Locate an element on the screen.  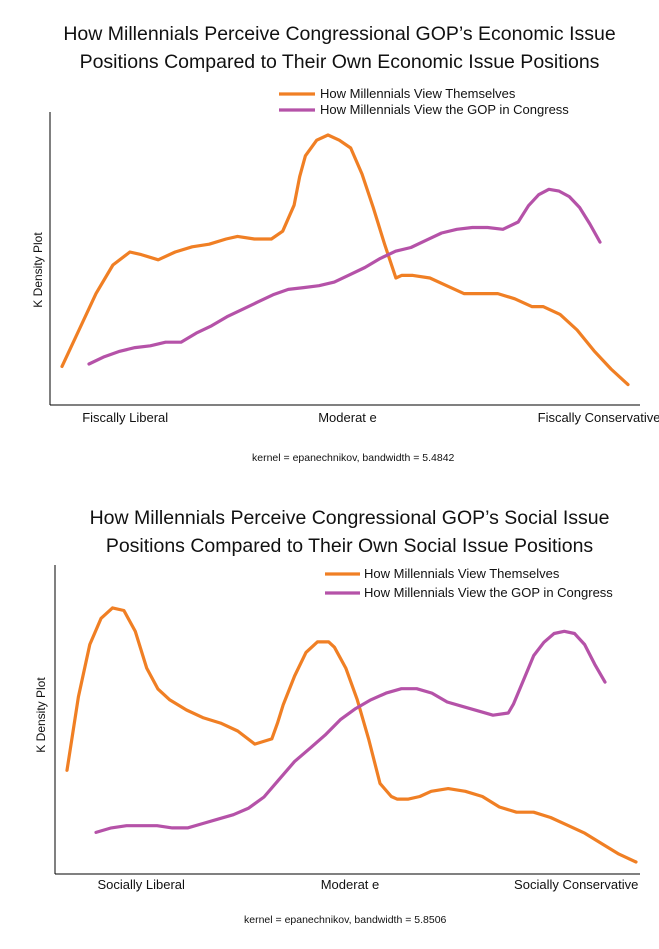
x-tick-label: Socially Conservative is located at coordinates (576, 884).